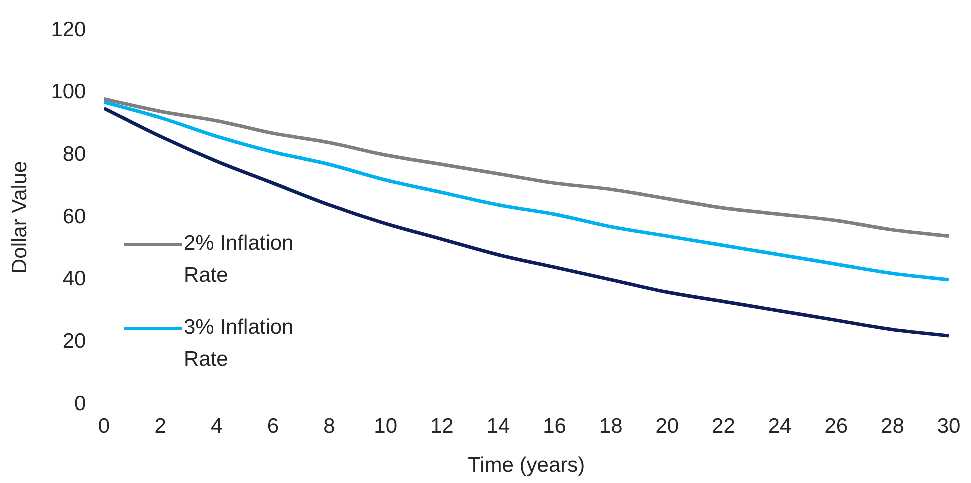 Image resolution: width=971 pixels, height=483 pixels. I want to click on x-tick-label: 30, so click(949, 426).